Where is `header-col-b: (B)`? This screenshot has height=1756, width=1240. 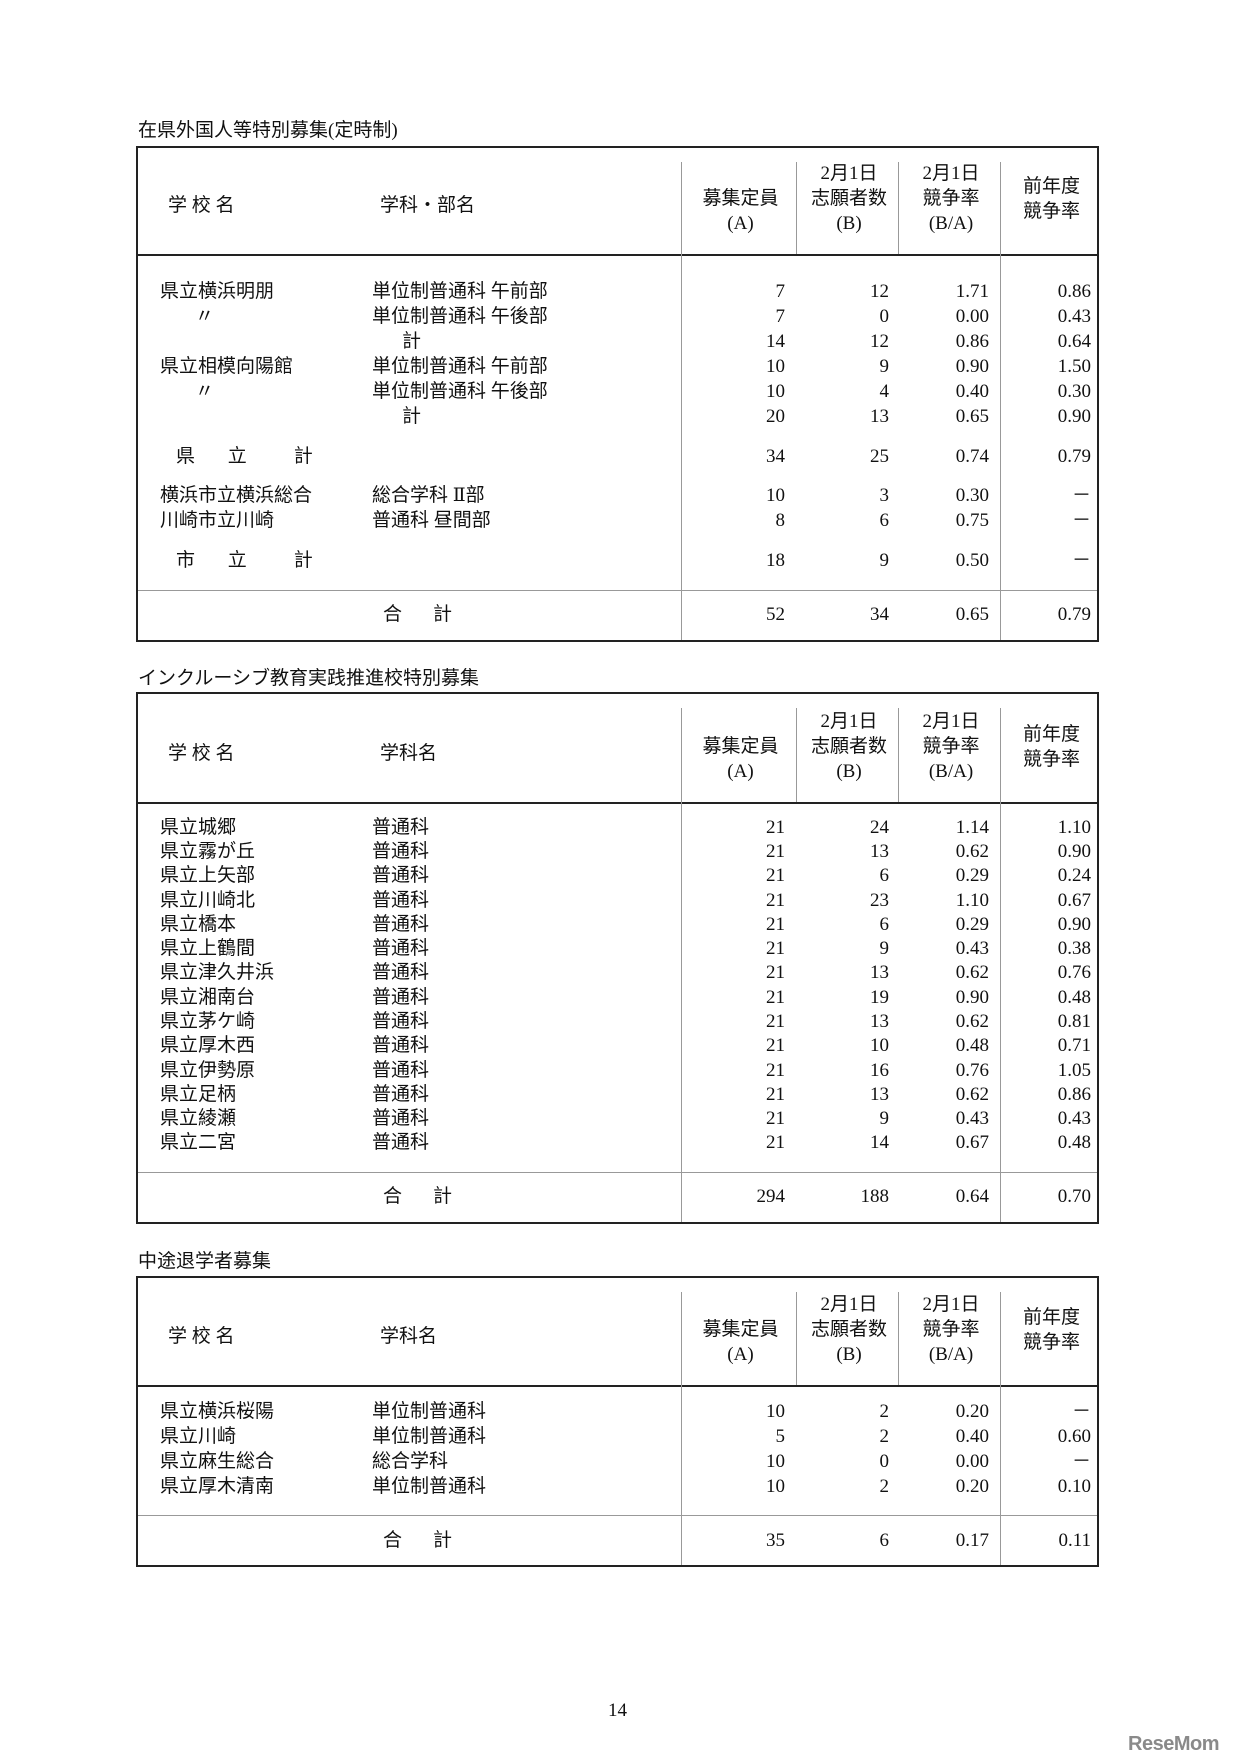
header-col-b: (B) is located at coordinates (849, 771).